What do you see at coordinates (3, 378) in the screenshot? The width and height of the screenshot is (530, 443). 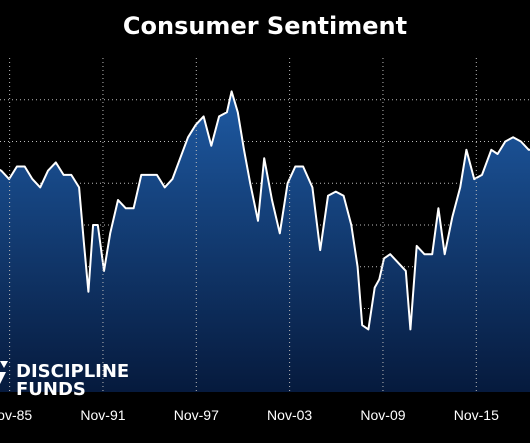 I see `logo-mark-lower-icon` at bounding box center [3, 378].